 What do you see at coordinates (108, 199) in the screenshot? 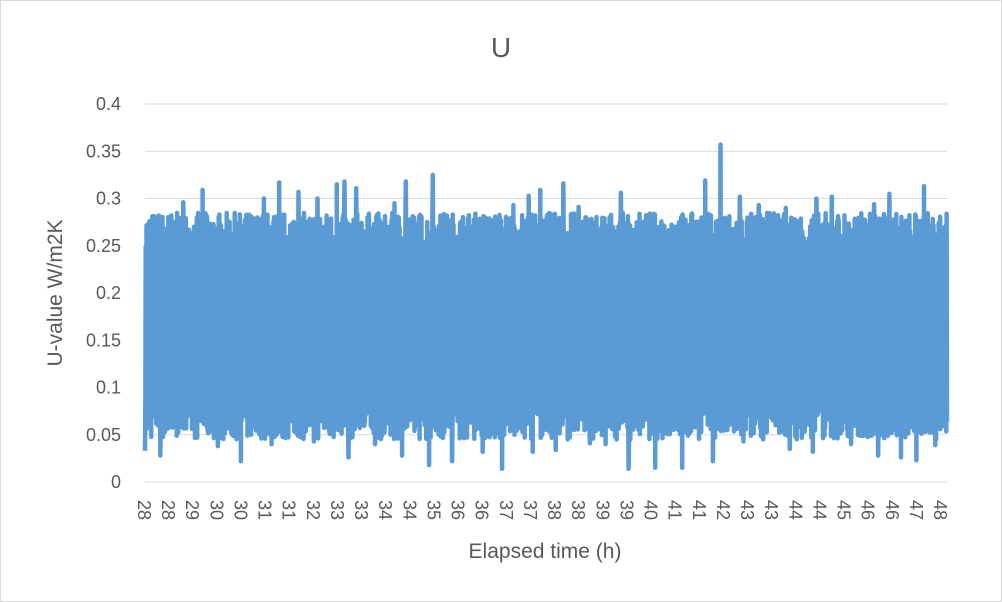
I see `y-tick-label: 0.3` at bounding box center [108, 199].